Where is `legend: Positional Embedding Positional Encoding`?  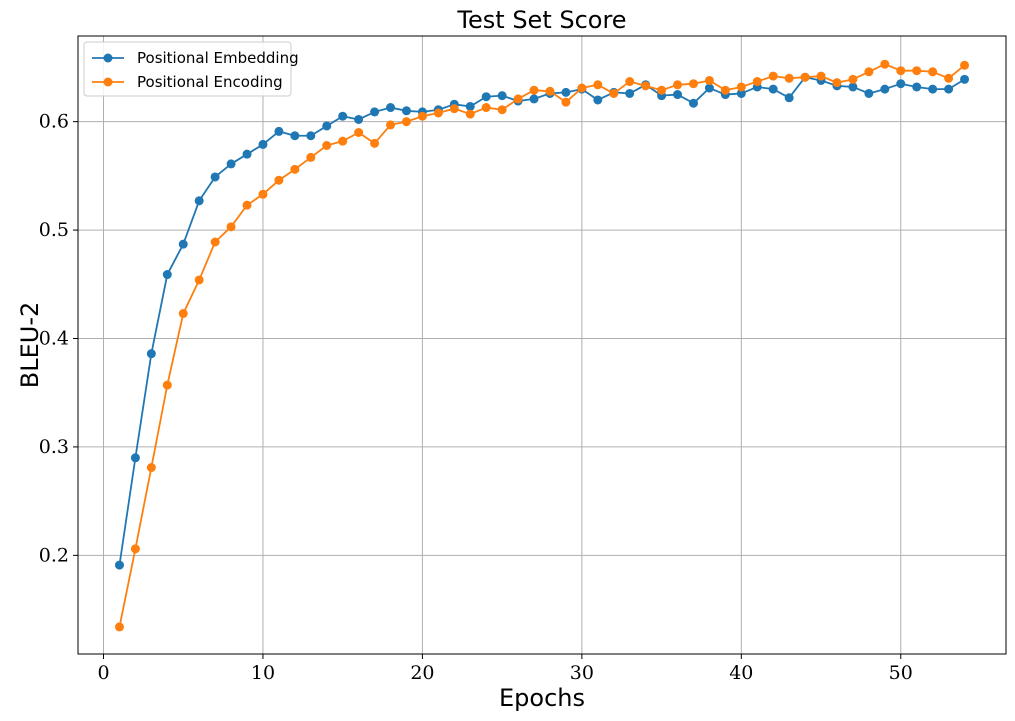 legend: Positional Embedding Positional Encoding is located at coordinates (191, 69).